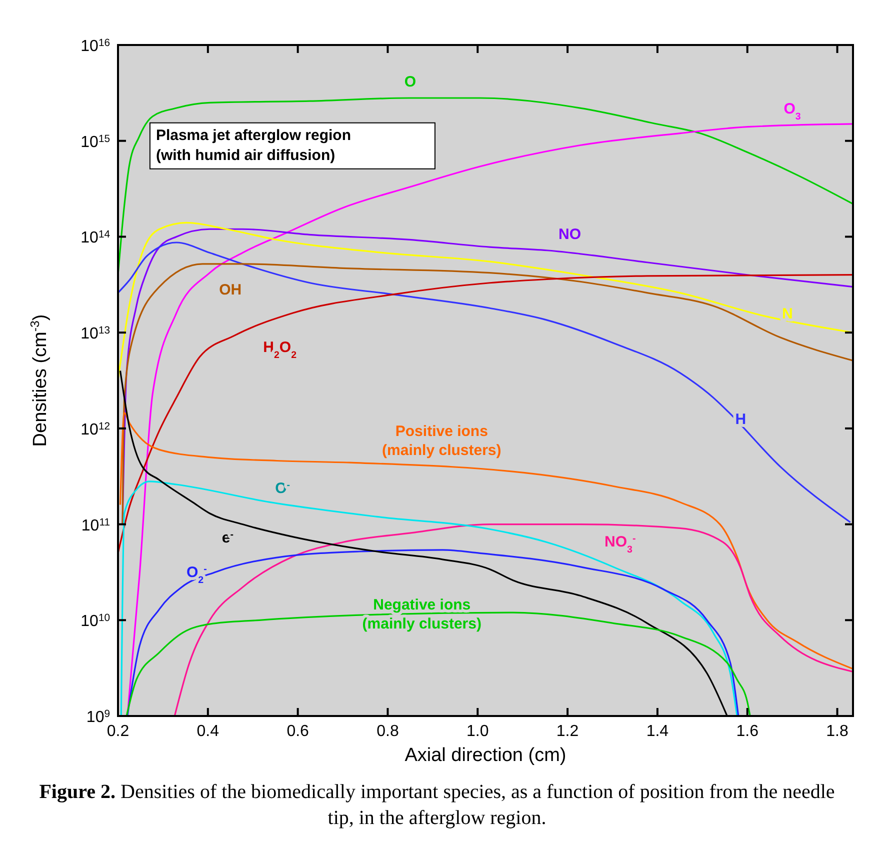  Describe the element at coordinates (422, 614) in the screenshot. I see `series-label: Negative ions (mainly clusters)` at that location.